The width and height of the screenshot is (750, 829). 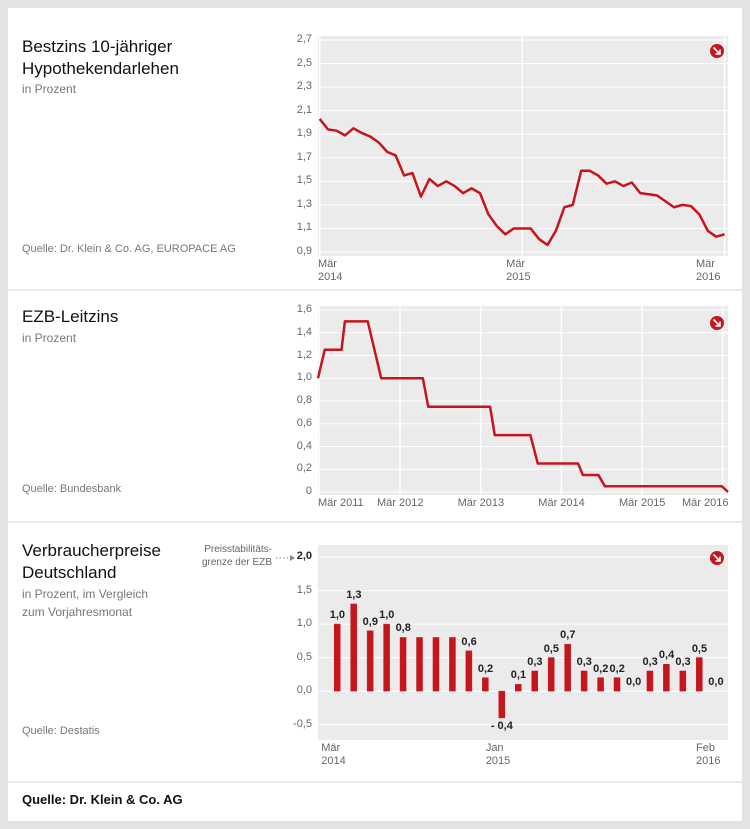 I want to click on y-tick-label: 1,1, so click(x=304, y=227).